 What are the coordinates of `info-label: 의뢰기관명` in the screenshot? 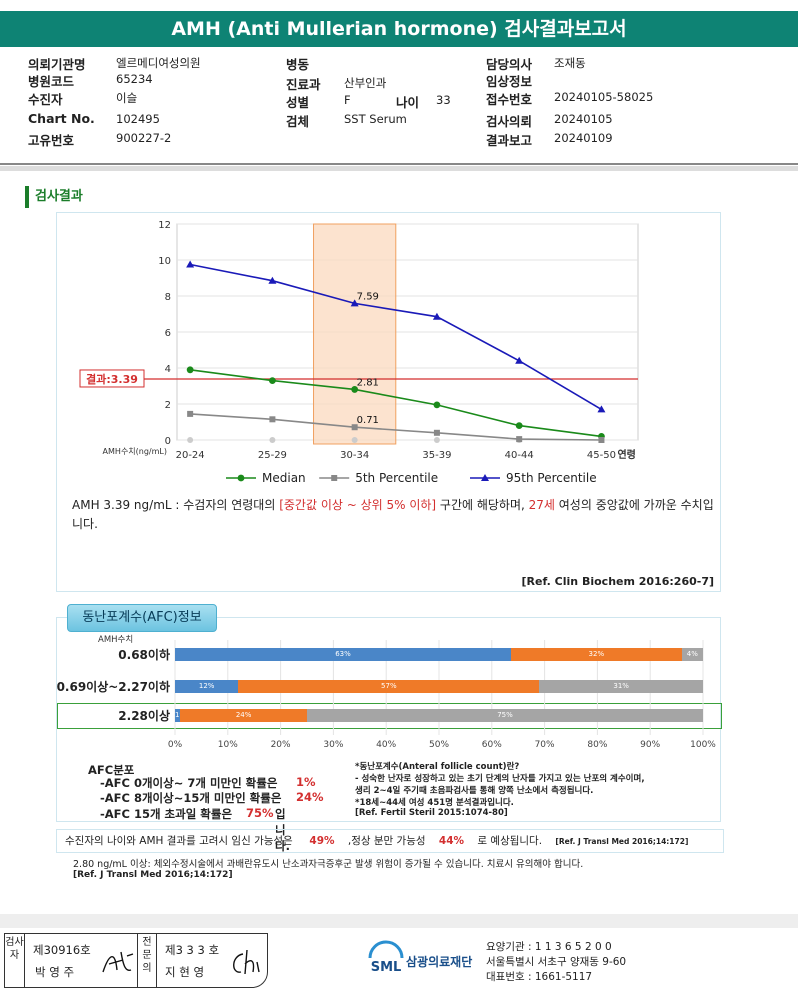 It's located at (57, 64).